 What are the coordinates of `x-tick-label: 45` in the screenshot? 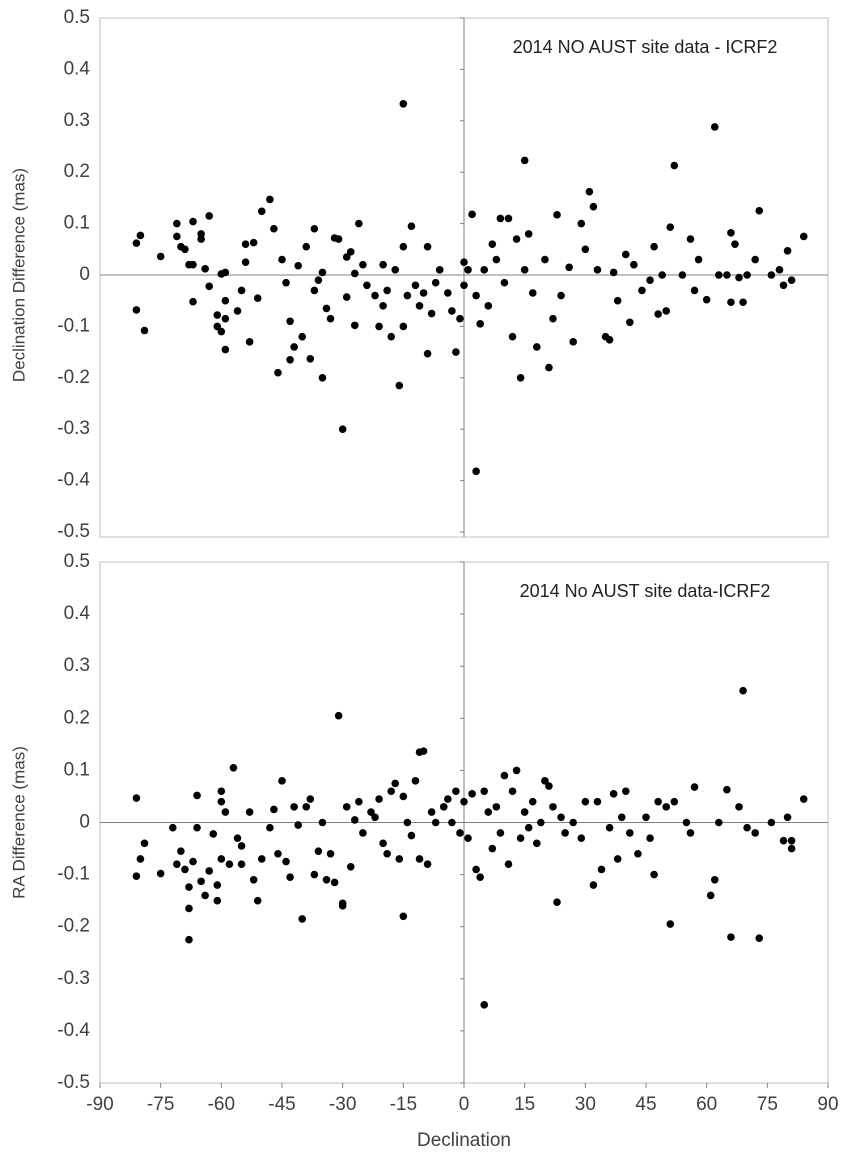 It's located at (645, 1104).